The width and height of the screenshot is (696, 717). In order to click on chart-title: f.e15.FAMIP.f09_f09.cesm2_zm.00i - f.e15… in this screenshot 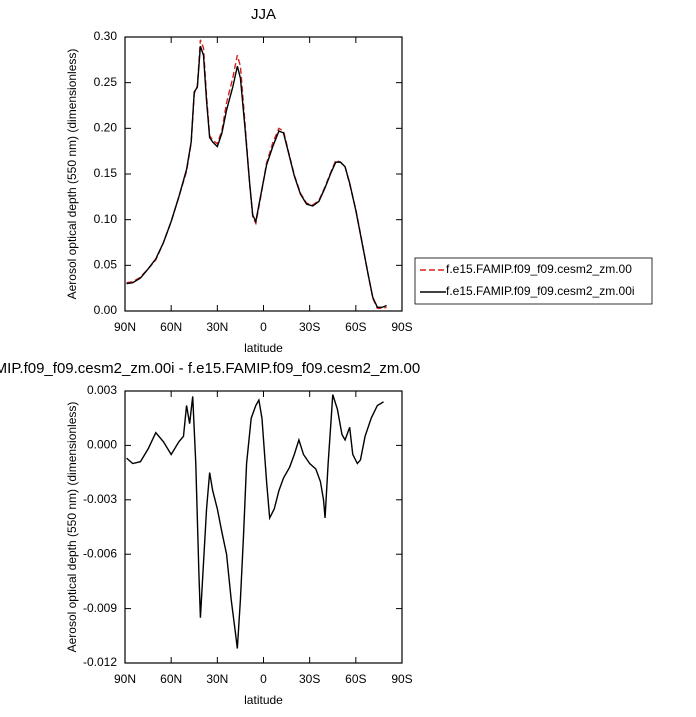, I will do `click(210, 368)`.